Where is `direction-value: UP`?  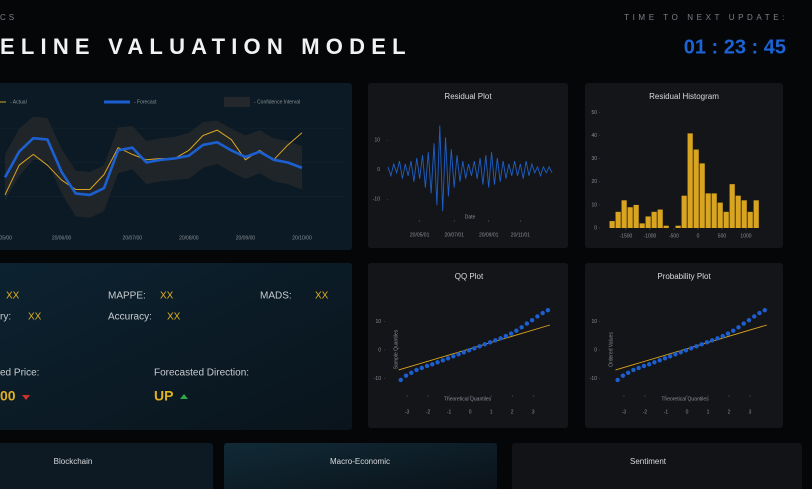
direction-value: UP is located at coordinates (163, 396).